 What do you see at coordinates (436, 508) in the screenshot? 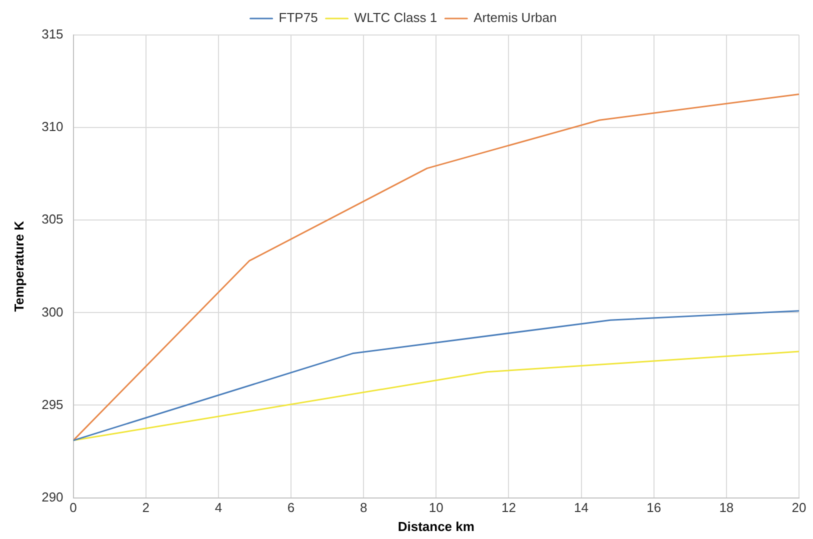
I see `x-tick-label: 10` at bounding box center [436, 508].